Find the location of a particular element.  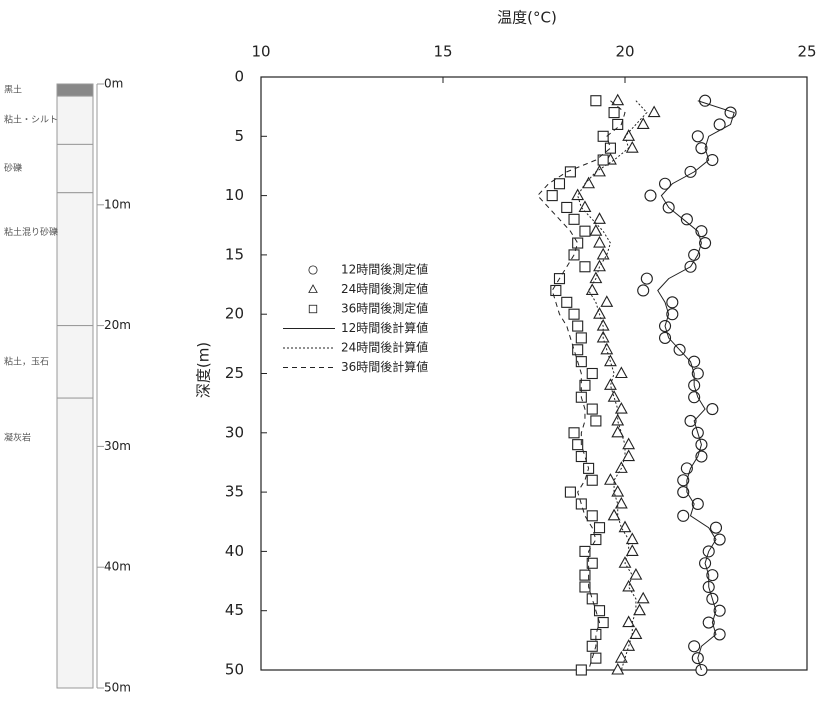

y-tick-label: 30 is located at coordinates (234, 432).